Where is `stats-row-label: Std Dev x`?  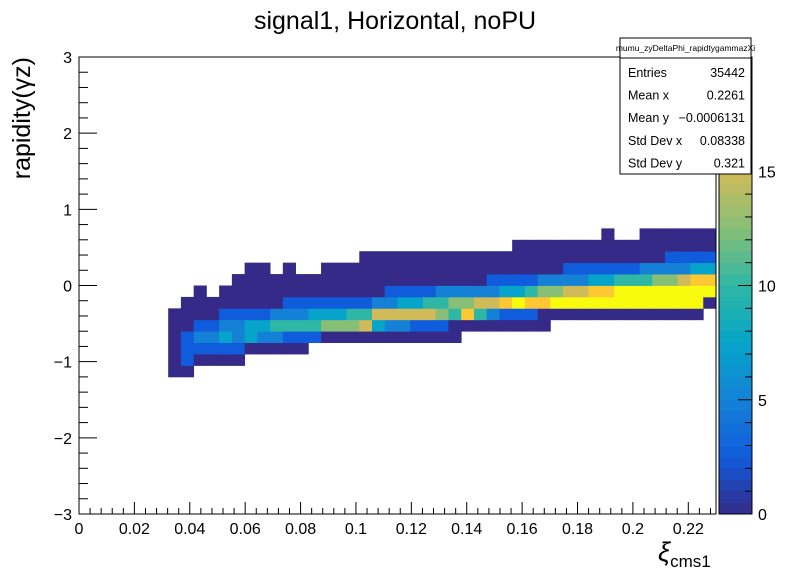 stats-row-label: Std Dev x is located at coordinates (655, 141).